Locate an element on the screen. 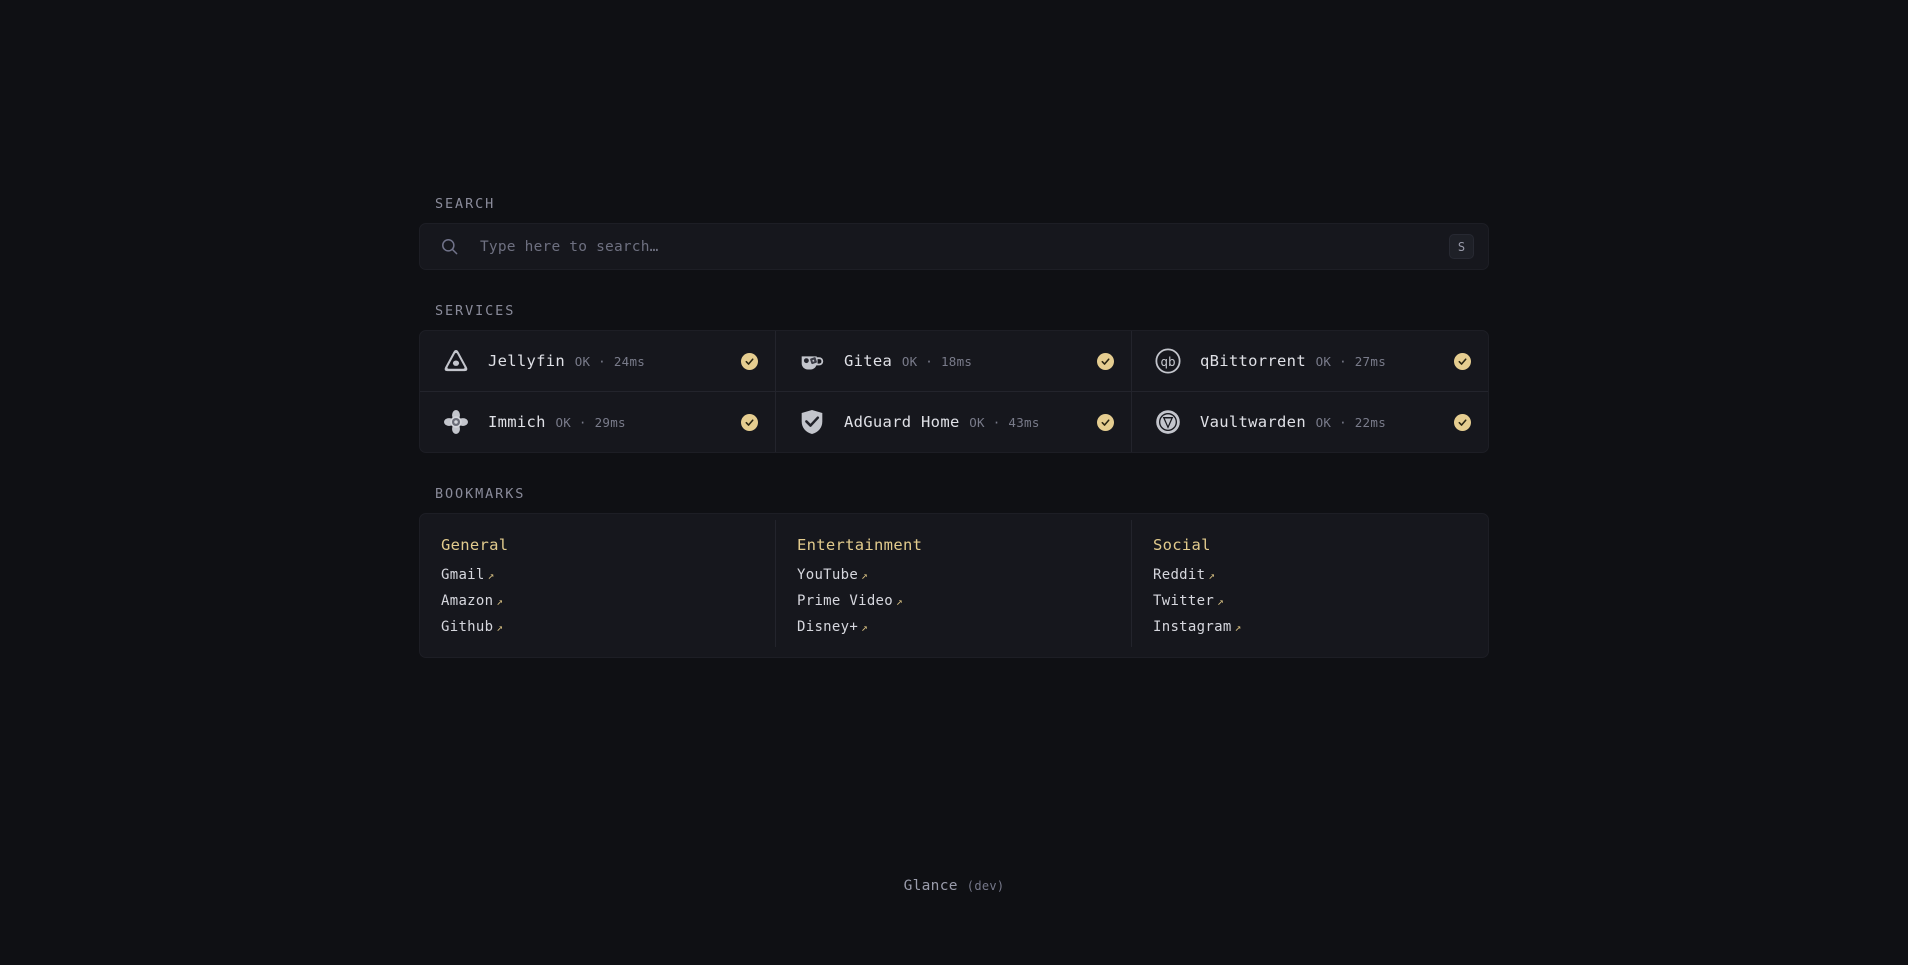  service-item-vaultwarden: Vaultwarden OK · 22ms is located at coordinates (1310, 422).